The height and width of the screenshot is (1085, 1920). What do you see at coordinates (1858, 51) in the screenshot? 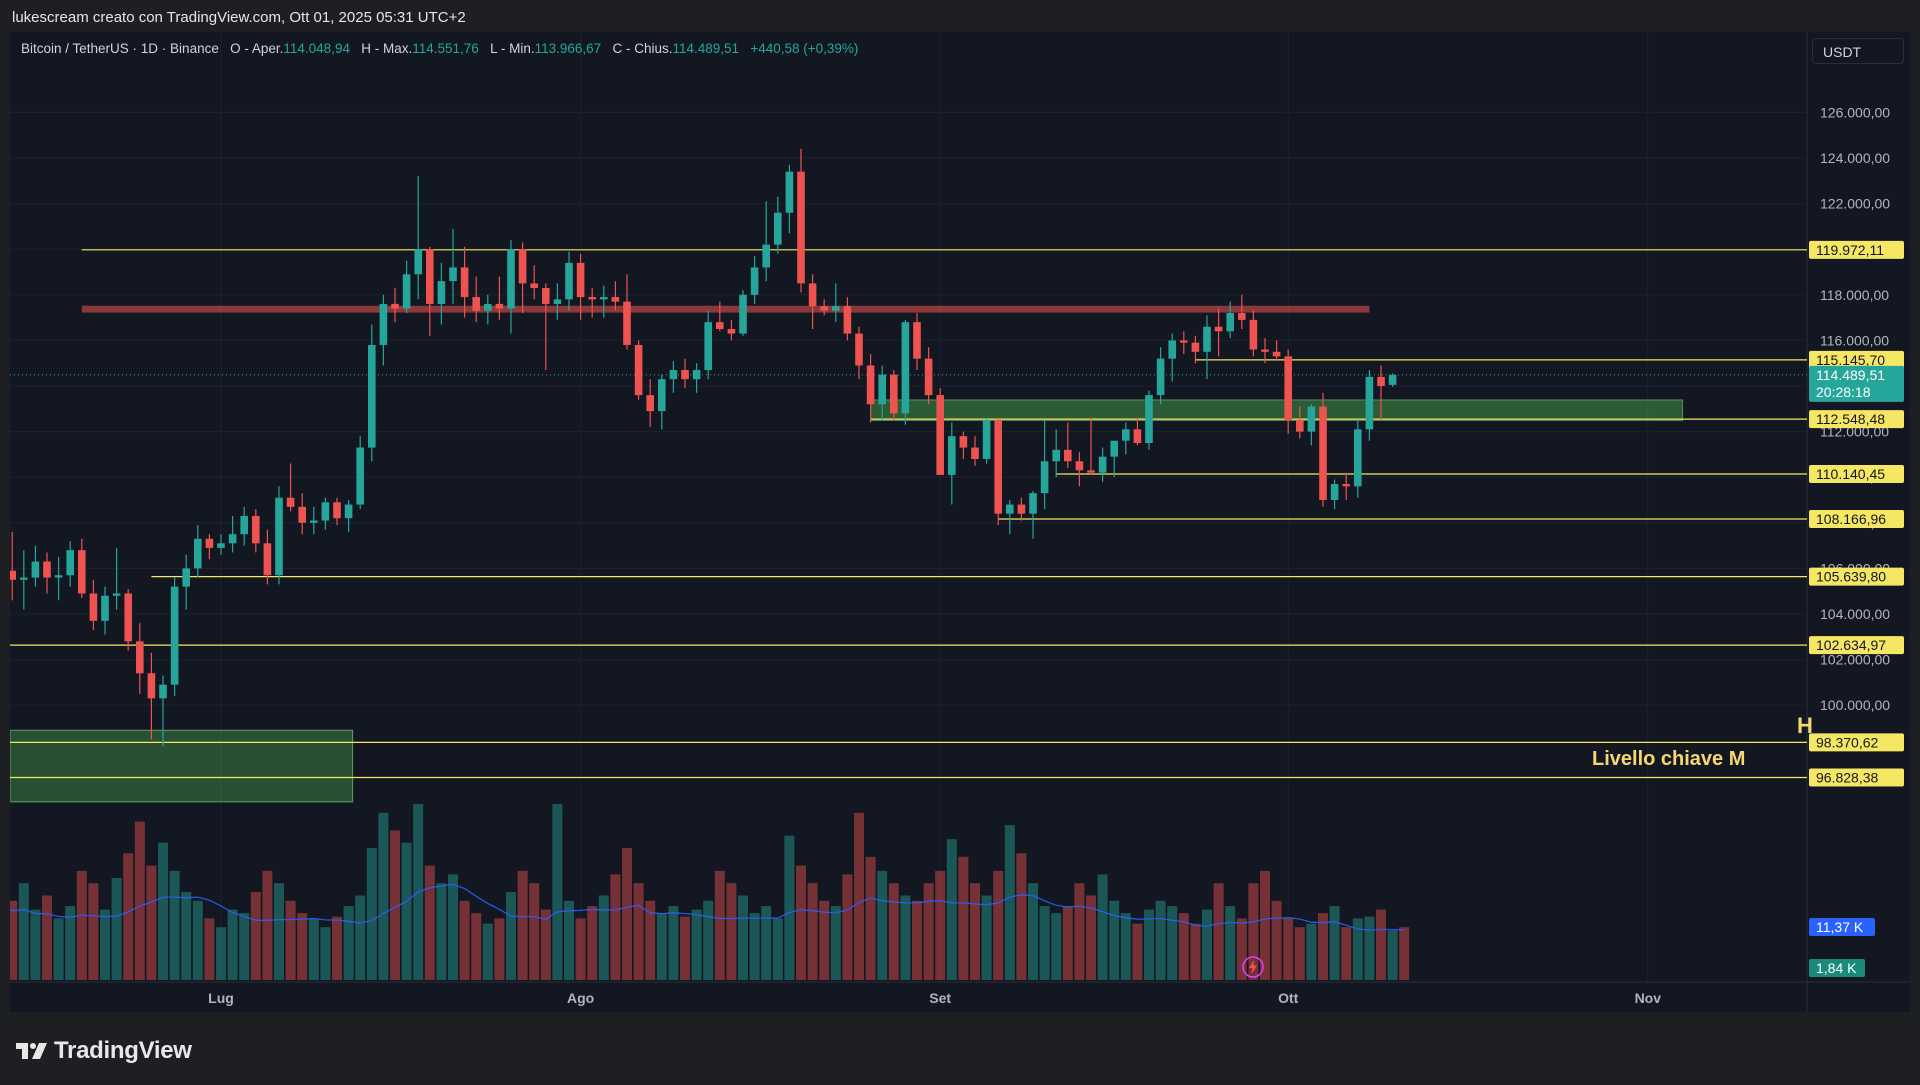
I see `currency-selector: USDT` at bounding box center [1858, 51].